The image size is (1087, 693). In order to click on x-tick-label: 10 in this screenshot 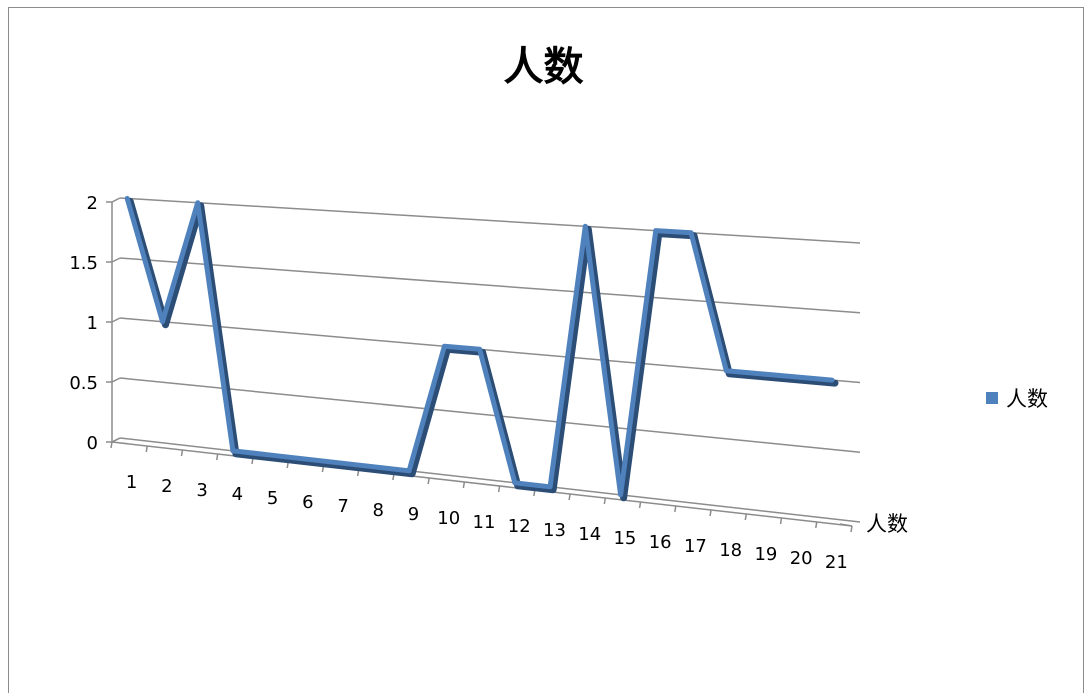, I will do `click(448, 518)`.